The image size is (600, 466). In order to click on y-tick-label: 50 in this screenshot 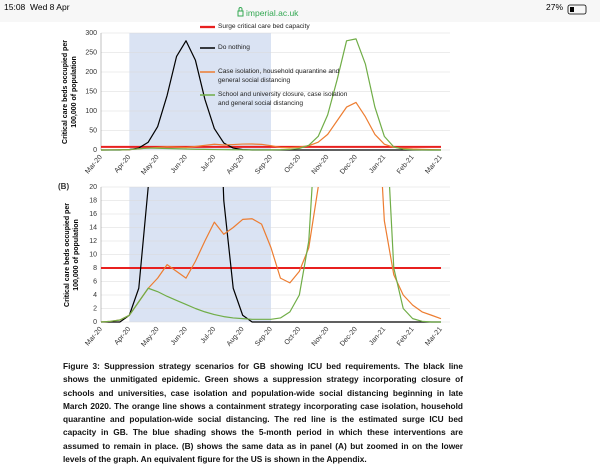, I will do `click(93, 130)`.